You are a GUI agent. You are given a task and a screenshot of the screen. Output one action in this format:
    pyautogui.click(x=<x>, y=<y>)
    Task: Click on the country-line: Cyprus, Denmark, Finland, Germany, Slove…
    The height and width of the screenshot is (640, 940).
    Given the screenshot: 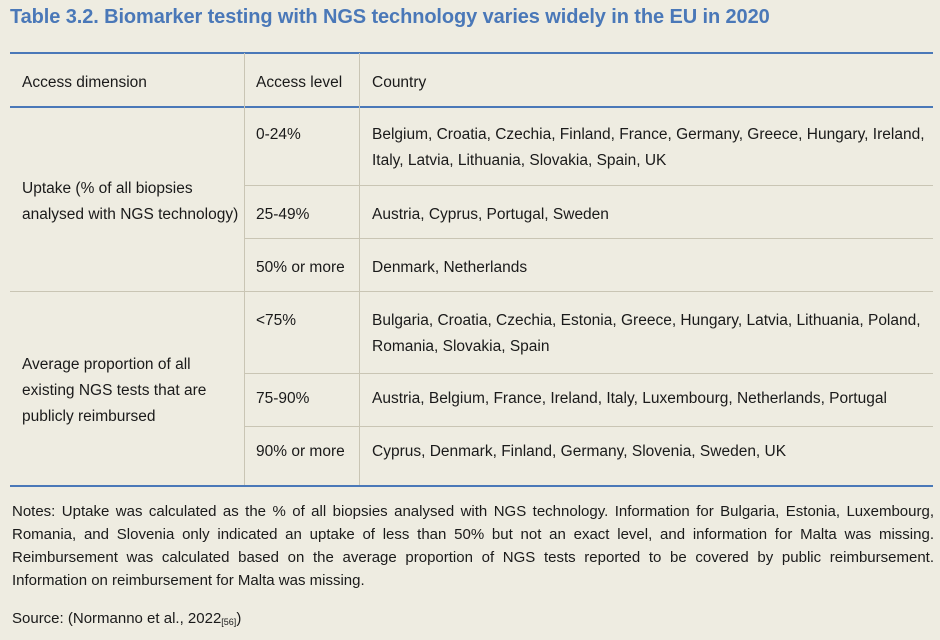 What is the action you would take?
    pyautogui.click(x=579, y=451)
    